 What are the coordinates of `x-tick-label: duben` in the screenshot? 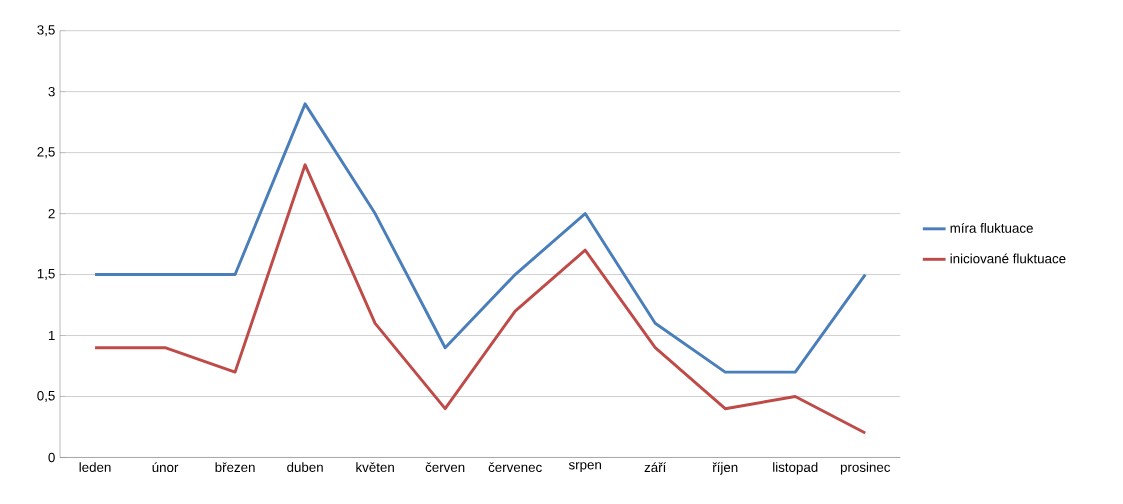 It's located at (305, 467).